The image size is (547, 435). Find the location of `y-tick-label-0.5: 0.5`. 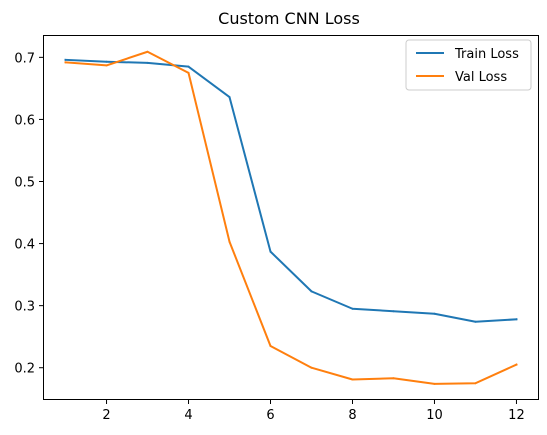

y-tick-label-0.5: 0.5 is located at coordinates (24, 182).